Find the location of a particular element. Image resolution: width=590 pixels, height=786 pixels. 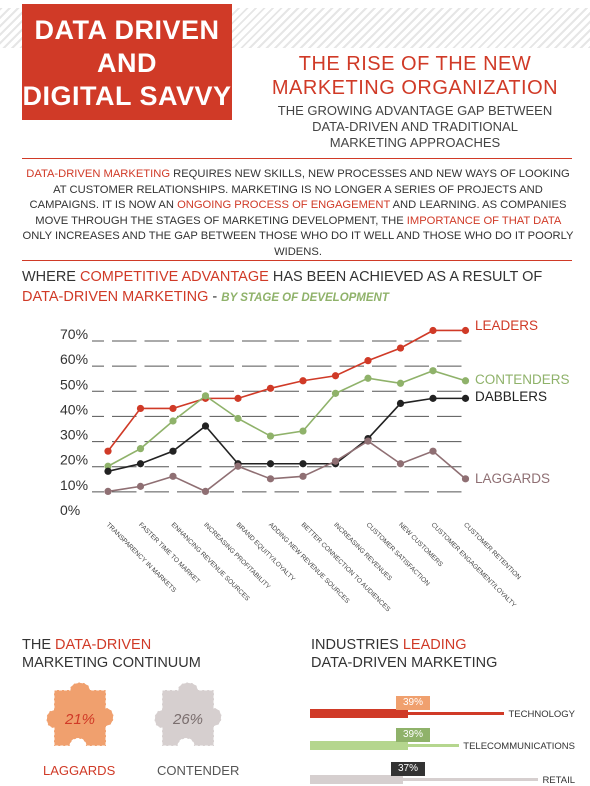

divider-middle is located at coordinates (297, 260).